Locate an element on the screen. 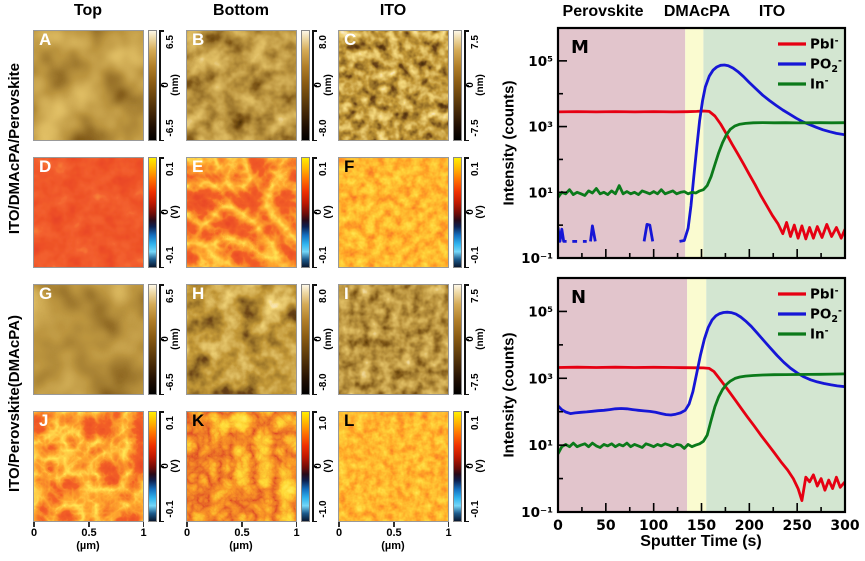  band-dmacpa-N is located at coordinates (697, 395).